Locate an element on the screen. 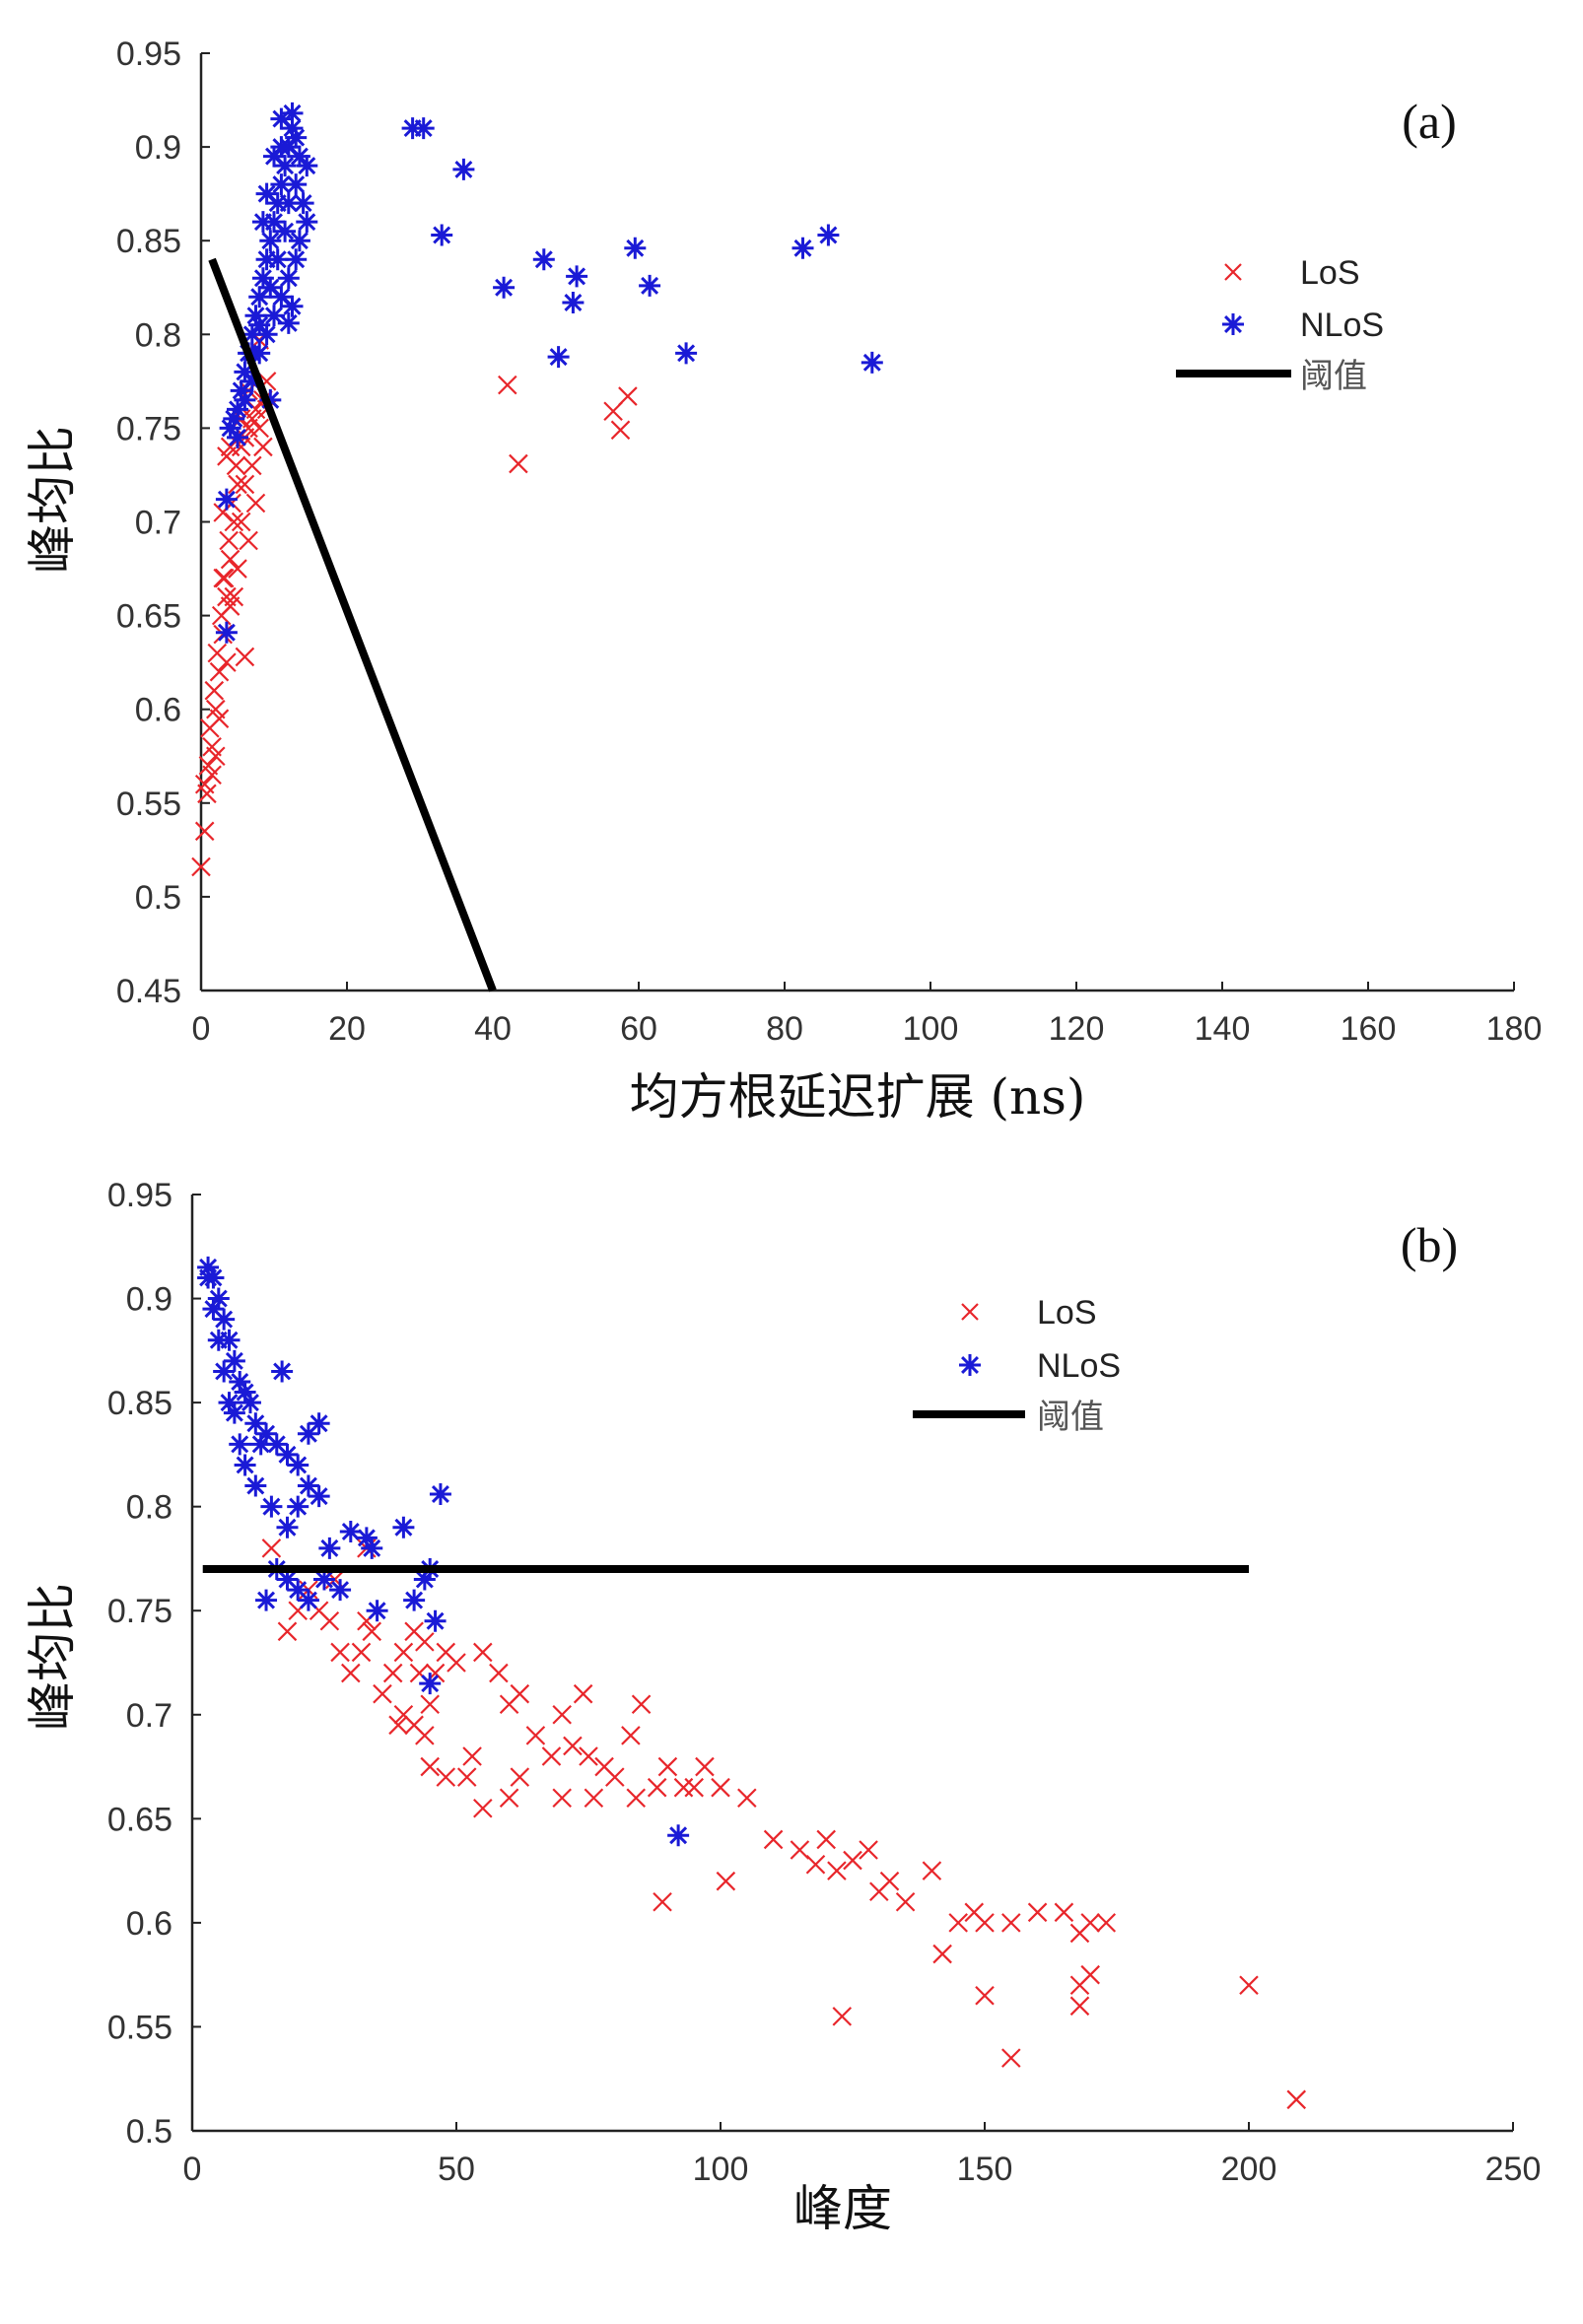 The image size is (1583, 2324). y-tick-label: 0.7 is located at coordinates (149, 1716).